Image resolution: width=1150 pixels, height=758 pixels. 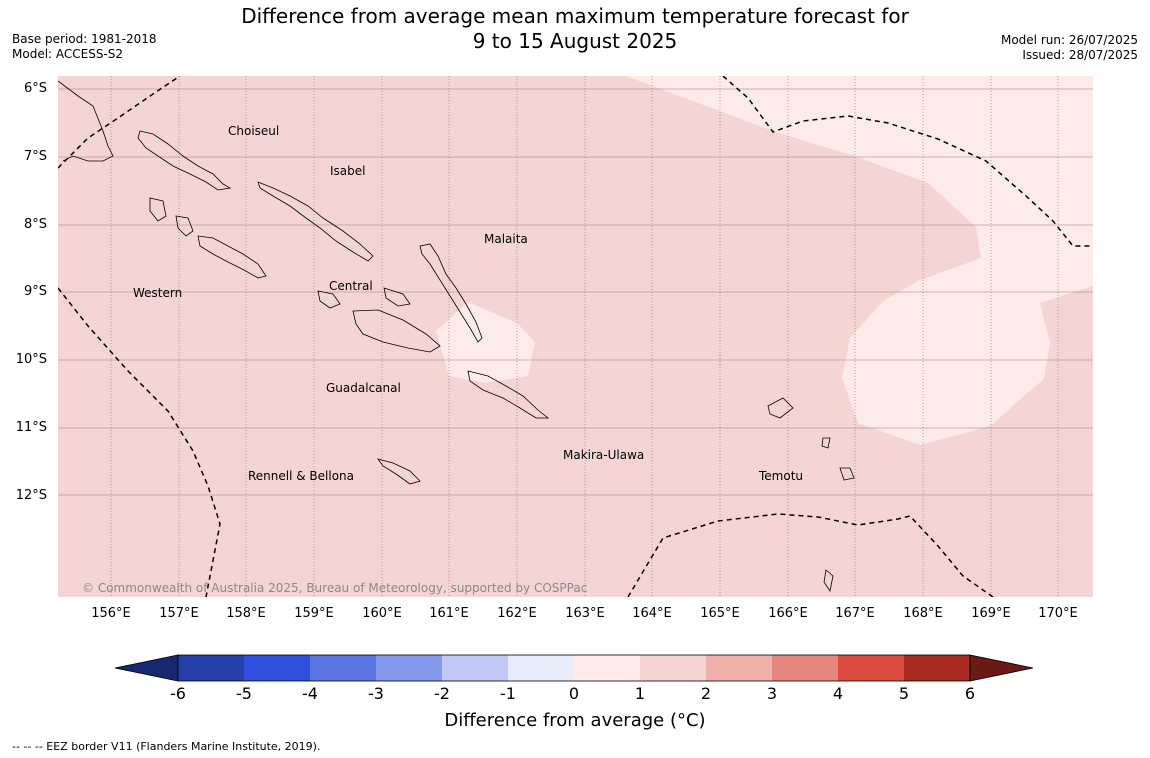 I want to click on lon-label-166e: 166°E, so click(x=788, y=613).